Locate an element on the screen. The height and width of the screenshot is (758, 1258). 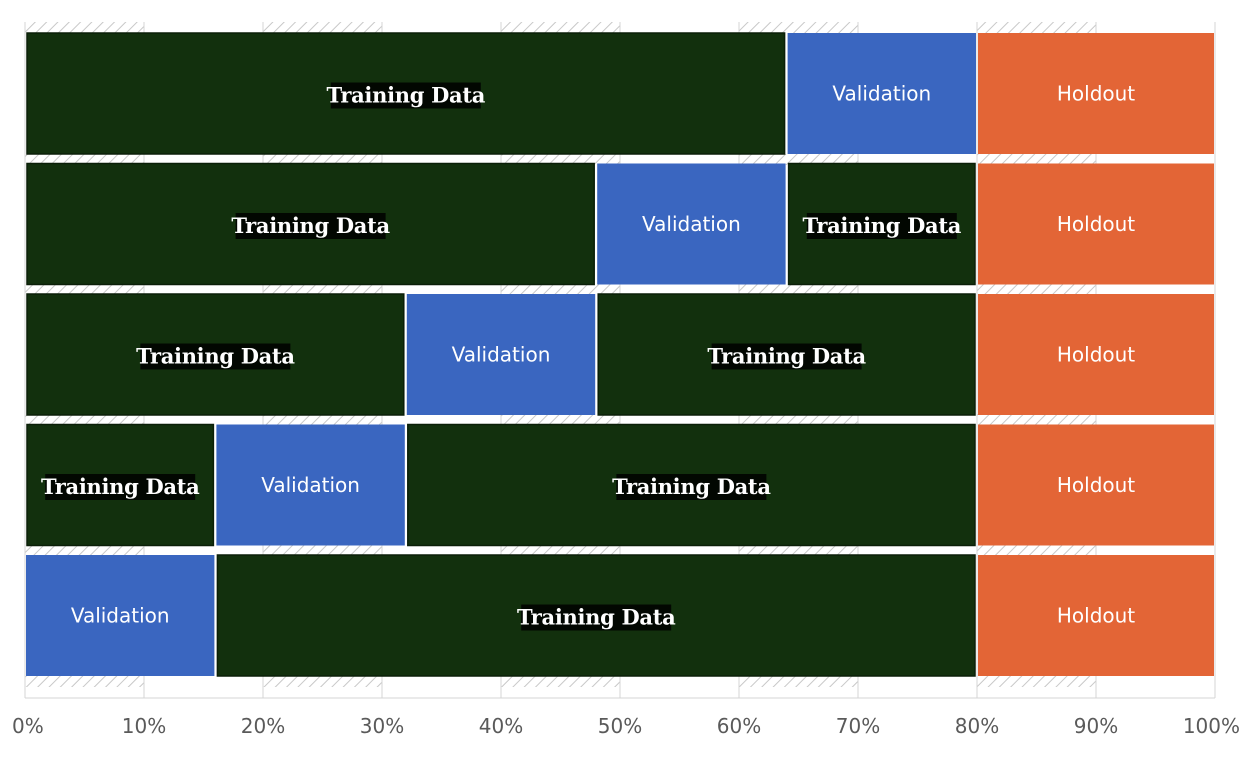
segment-holdout-r1-s3 is located at coordinates (1096, 93).